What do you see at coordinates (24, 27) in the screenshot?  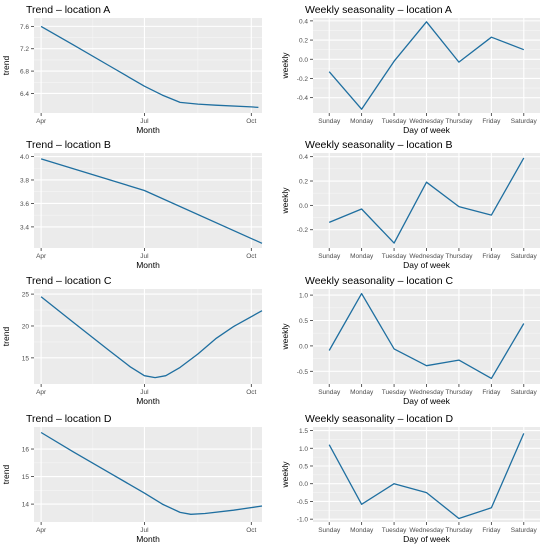 I see `y-tick-label: 7.6` at bounding box center [24, 27].